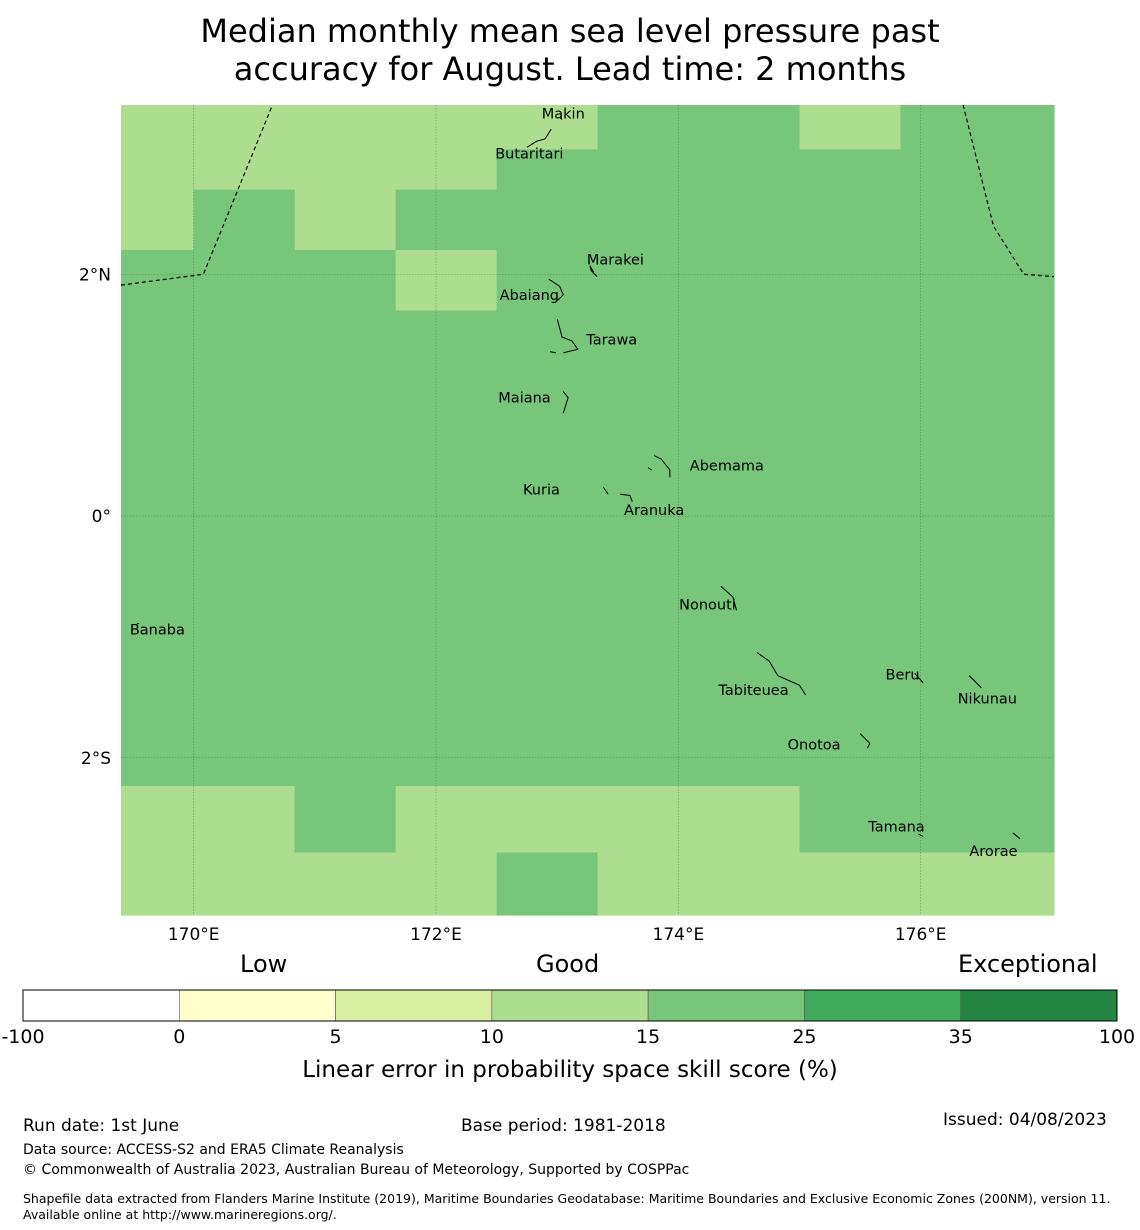 This screenshot has height=1230, width=1140. What do you see at coordinates (654, 511) in the screenshot?
I see `place-label: Aranuka` at bounding box center [654, 511].